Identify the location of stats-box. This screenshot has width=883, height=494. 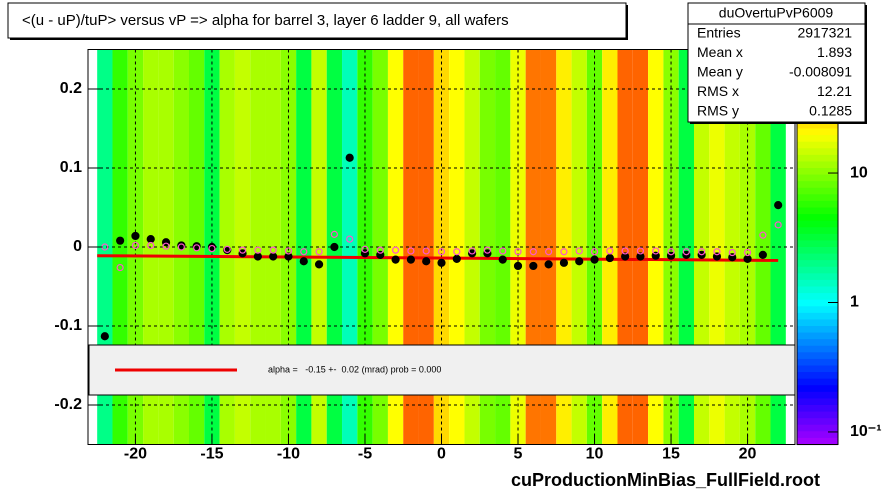
(776, 62).